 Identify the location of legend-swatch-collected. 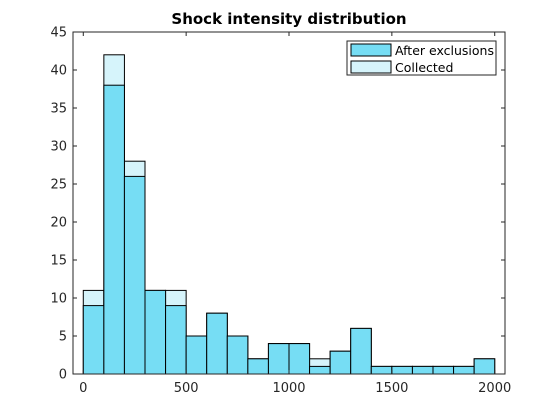
(371, 67).